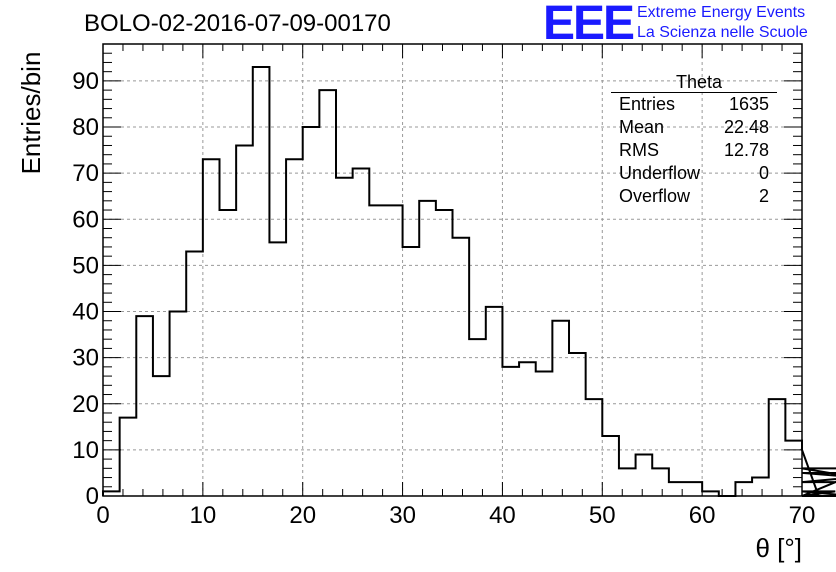 Image resolution: width=836 pixels, height=572 pixels. I want to click on y-tick-label: 20, so click(85, 404).